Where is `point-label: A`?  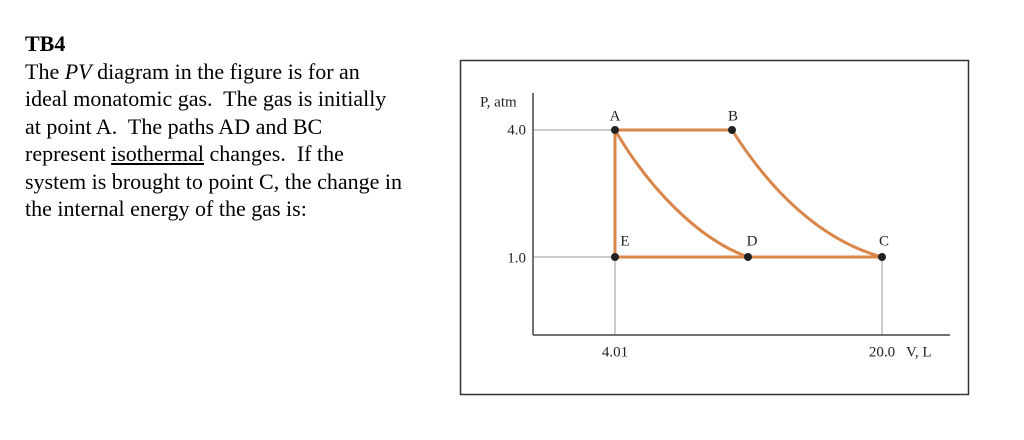 point-label: A is located at coordinates (615, 116).